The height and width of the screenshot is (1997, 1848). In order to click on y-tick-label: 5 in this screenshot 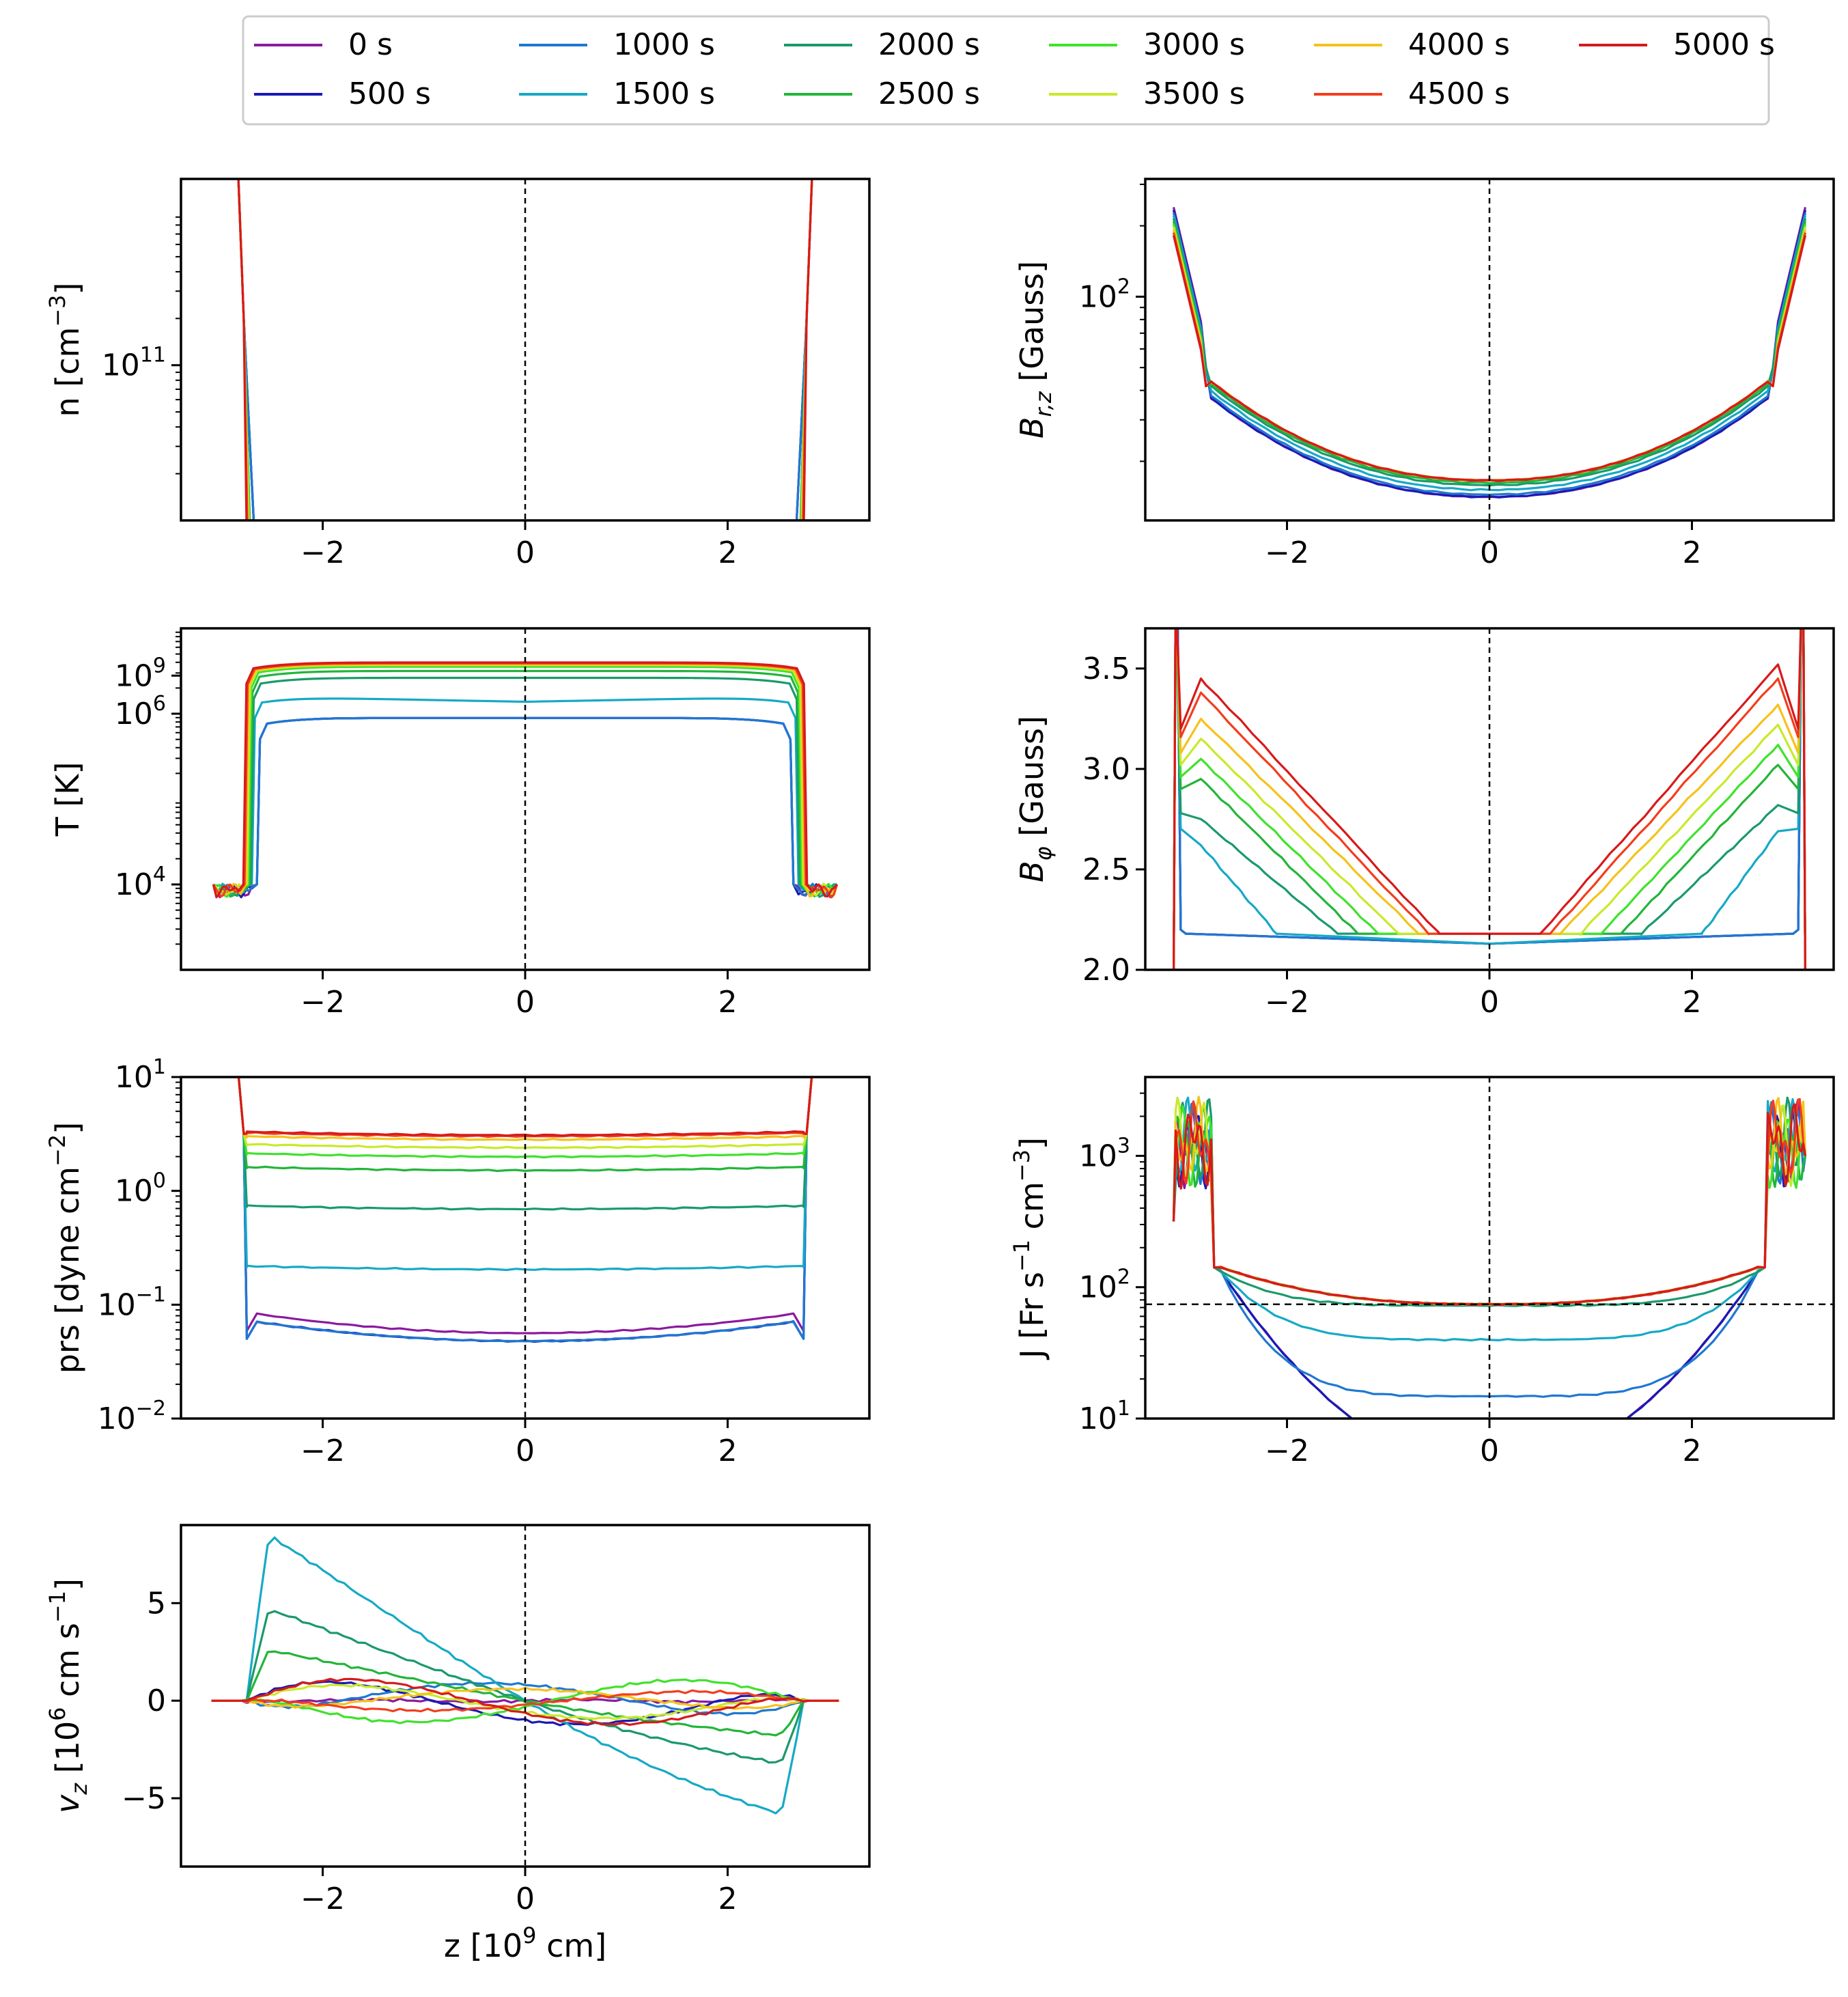, I will do `click(156, 1603)`.